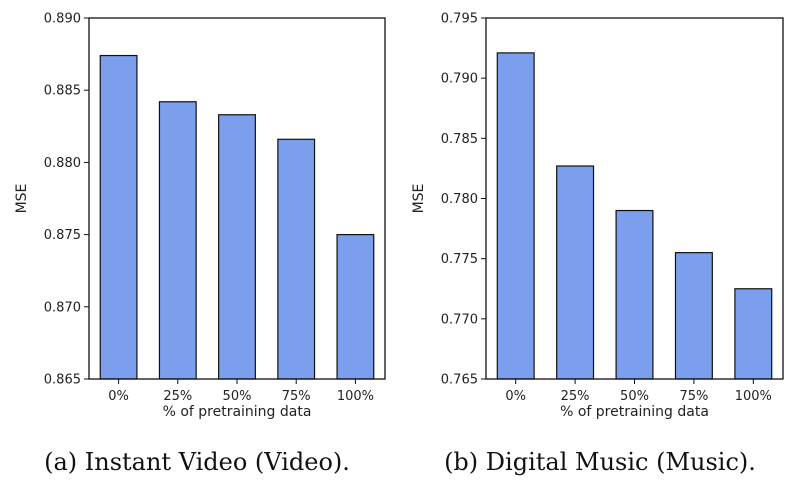 Image resolution: width=790 pixels, height=484 pixels. What do you see at coordinates (459, 79) in the screenshot?
I see `y-tick-label: 0.790` at bounding box center [459, 79].